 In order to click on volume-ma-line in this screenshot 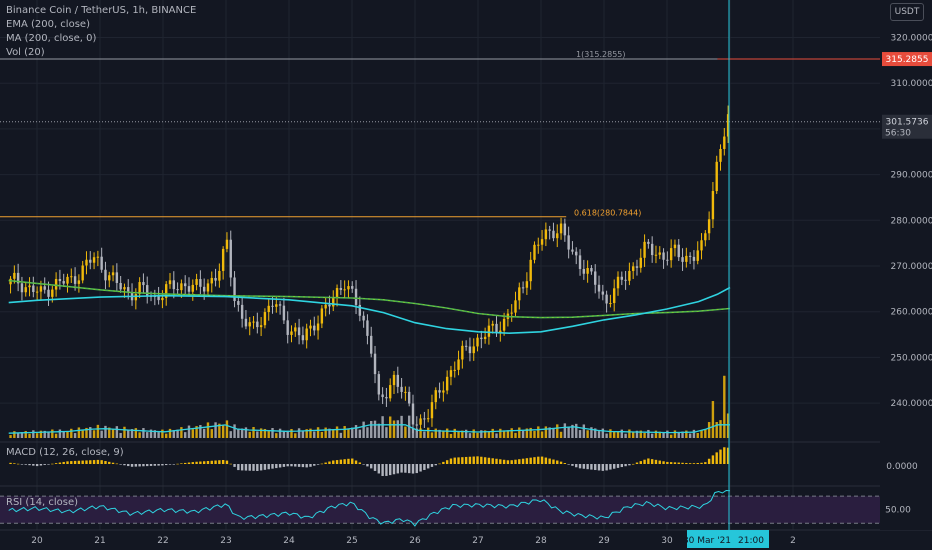, I will do `click(369, 429)`.